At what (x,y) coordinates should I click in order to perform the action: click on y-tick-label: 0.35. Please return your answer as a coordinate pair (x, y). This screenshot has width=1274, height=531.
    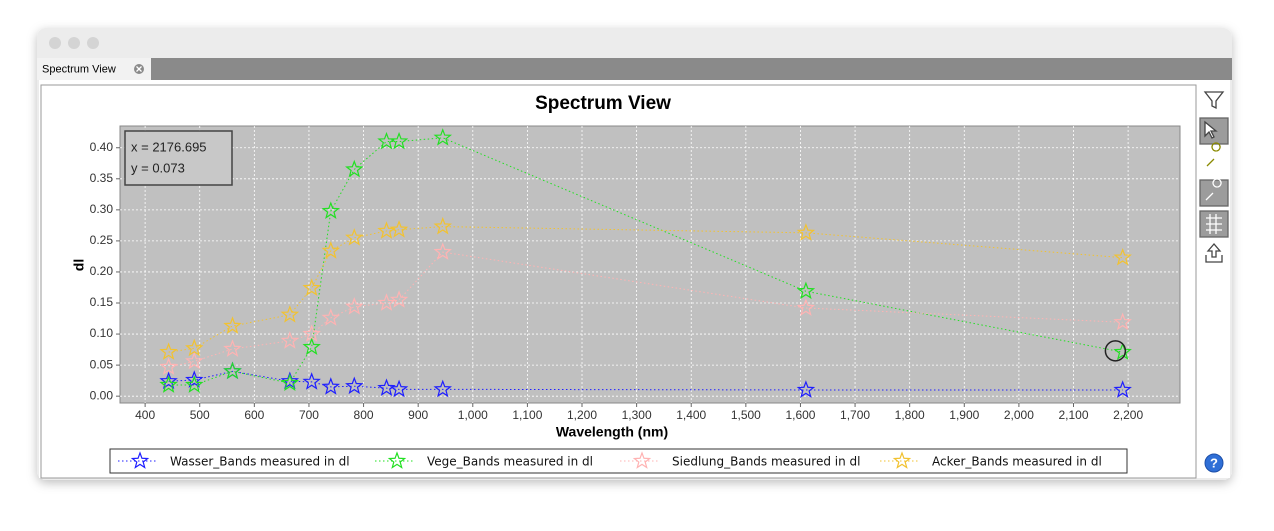
    Looking at the image, I should click on (102, 178).